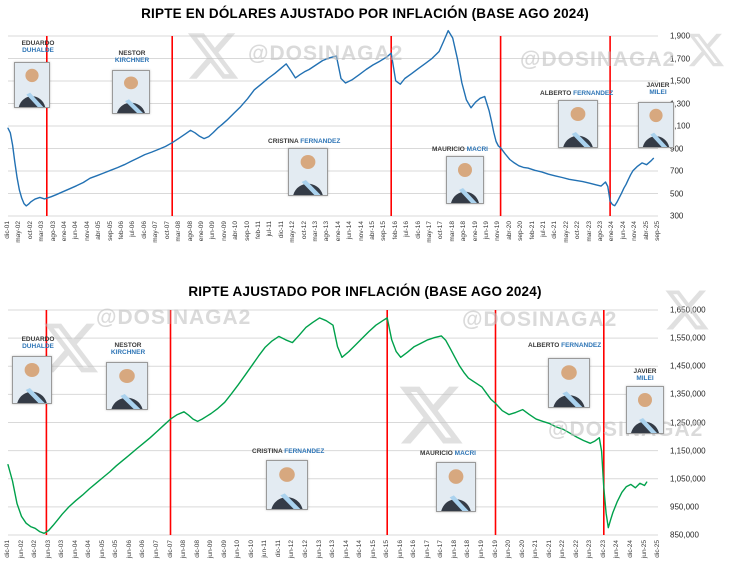 Image resolution: width=730 pixels, height=580 pixels. What do you see at coordinates (304, 141) in the screenshot?
I see `president-label-cristina: CRISTINA FERNANDEZ` at bounding box center [304, 141].